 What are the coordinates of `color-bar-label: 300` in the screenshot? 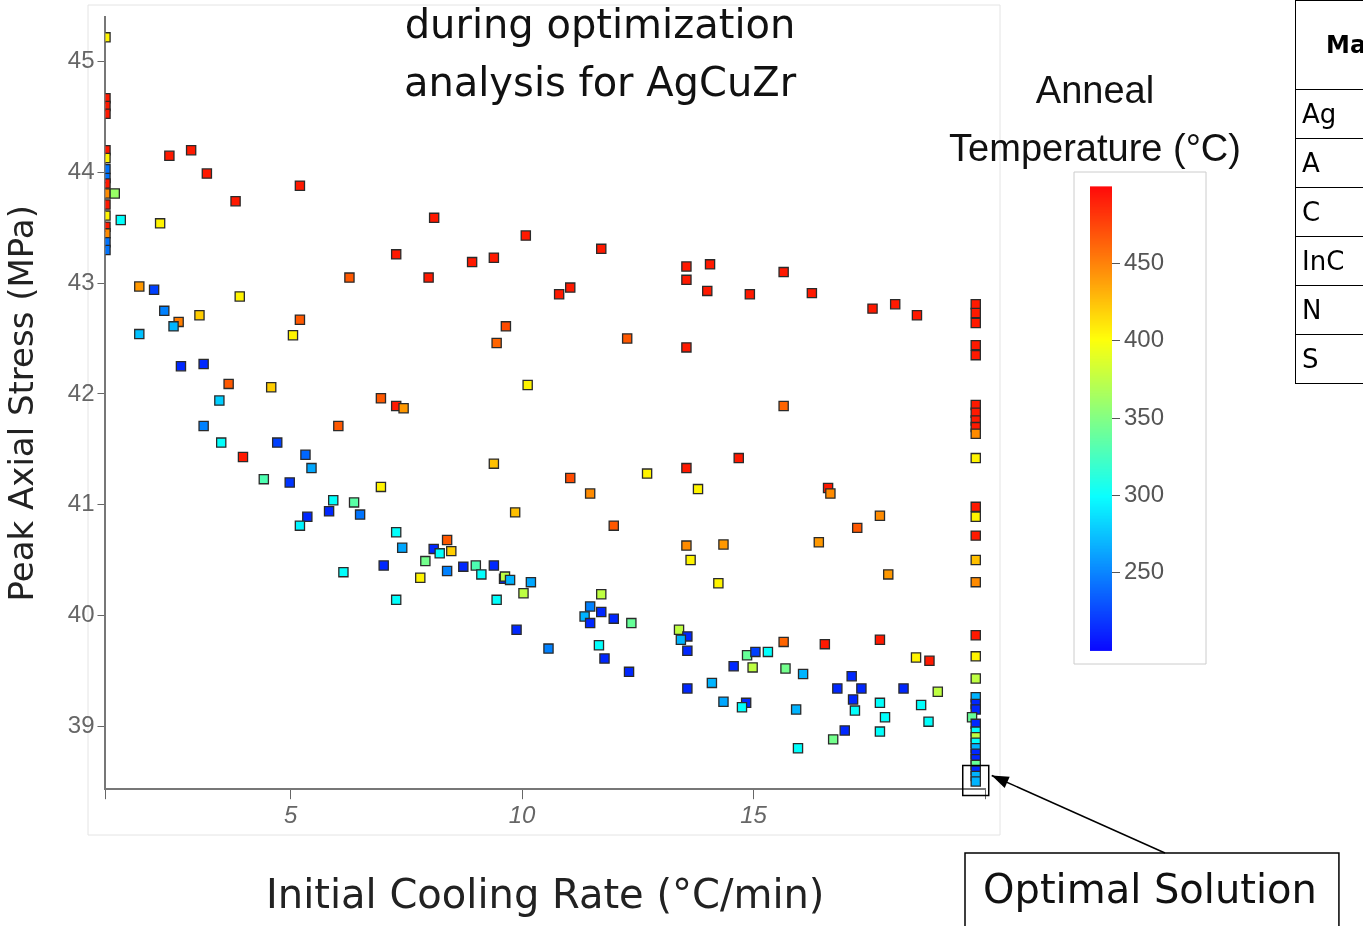 It's located at (1144, 493).